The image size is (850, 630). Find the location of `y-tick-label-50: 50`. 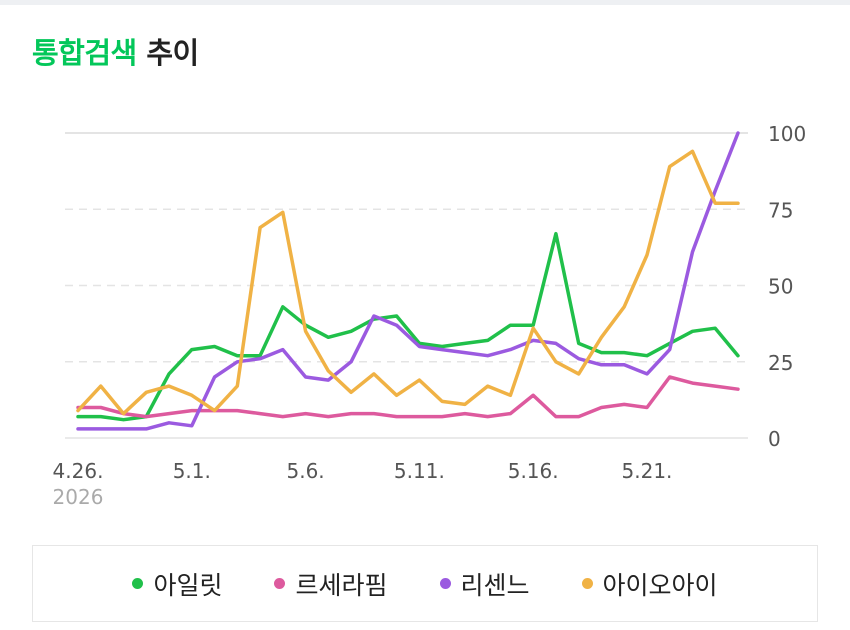

y-tick-label-50: 50 is located at coordinates (780, 287).